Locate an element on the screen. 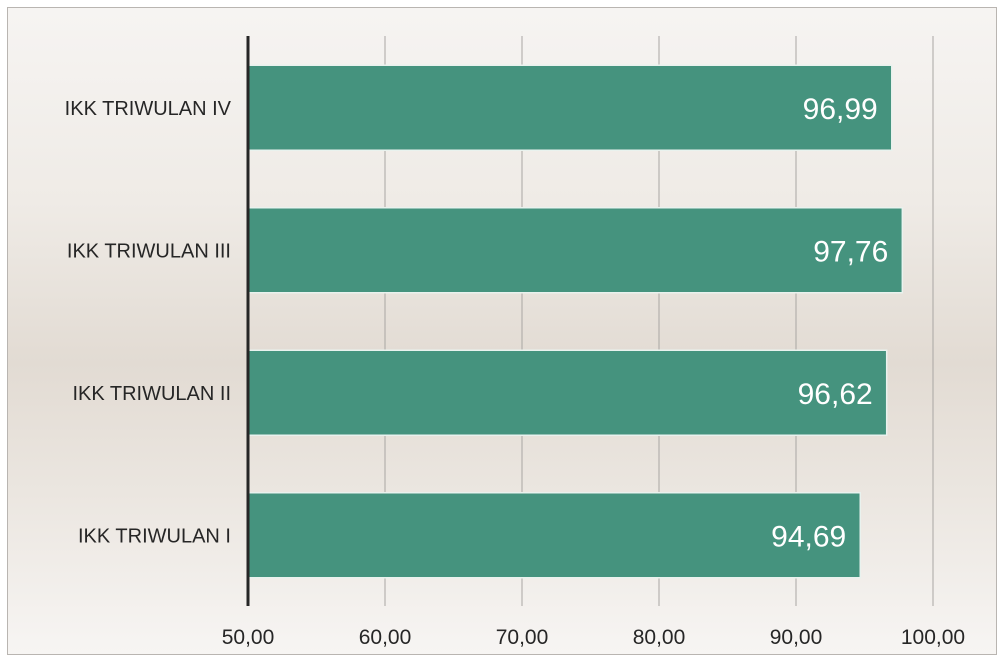 This screenshot has height=659, width=999. category-label: IKK TRIWULAN IV is located at coordinates (148, 109).